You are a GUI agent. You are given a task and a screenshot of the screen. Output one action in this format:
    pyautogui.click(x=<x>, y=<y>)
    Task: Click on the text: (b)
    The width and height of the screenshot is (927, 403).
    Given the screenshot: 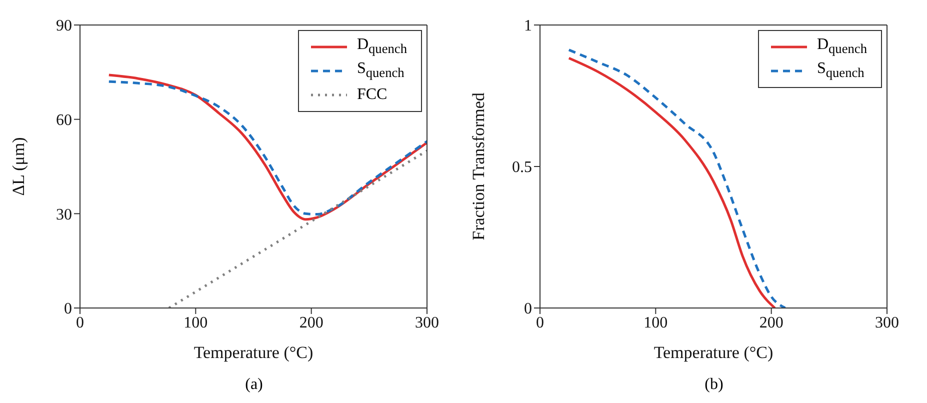 What is the action you would take?
    pyautogui.click(x=714, y=385)
    